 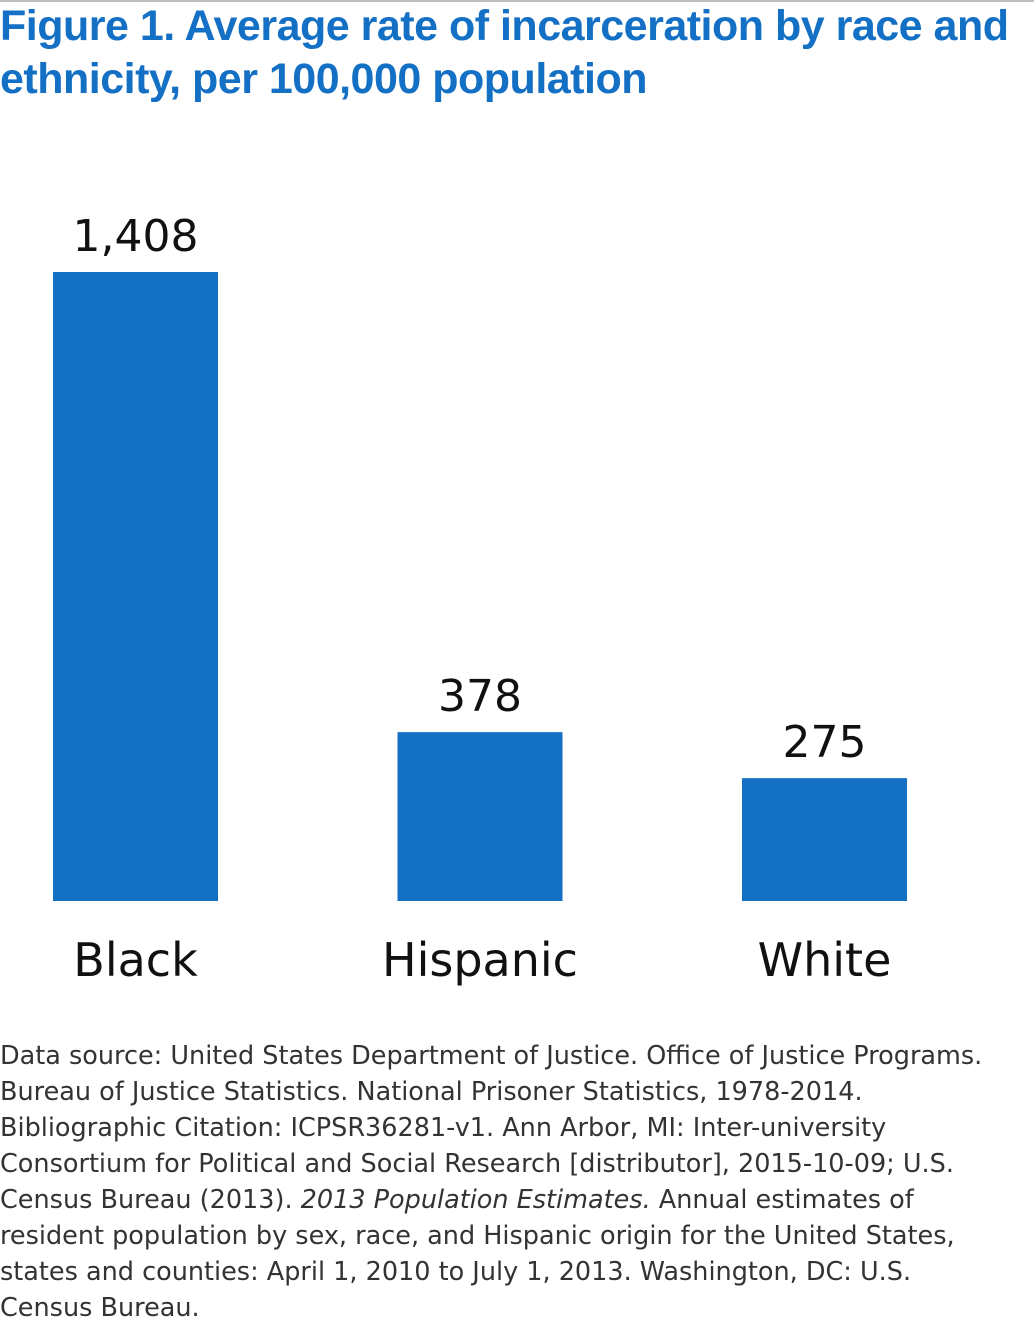 I want to click on bar-value-label-black: 1,408, so click(x=136, y=236).